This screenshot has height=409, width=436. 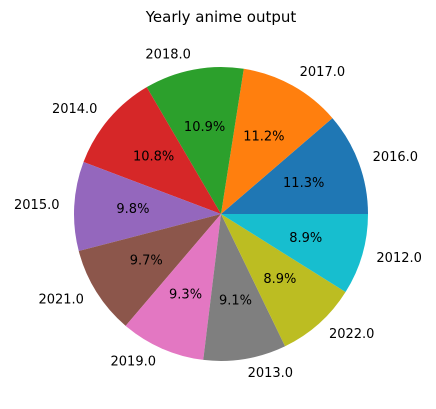 I want to click on category-label-2017-0: 2017.0, so click(x=323, y=72).